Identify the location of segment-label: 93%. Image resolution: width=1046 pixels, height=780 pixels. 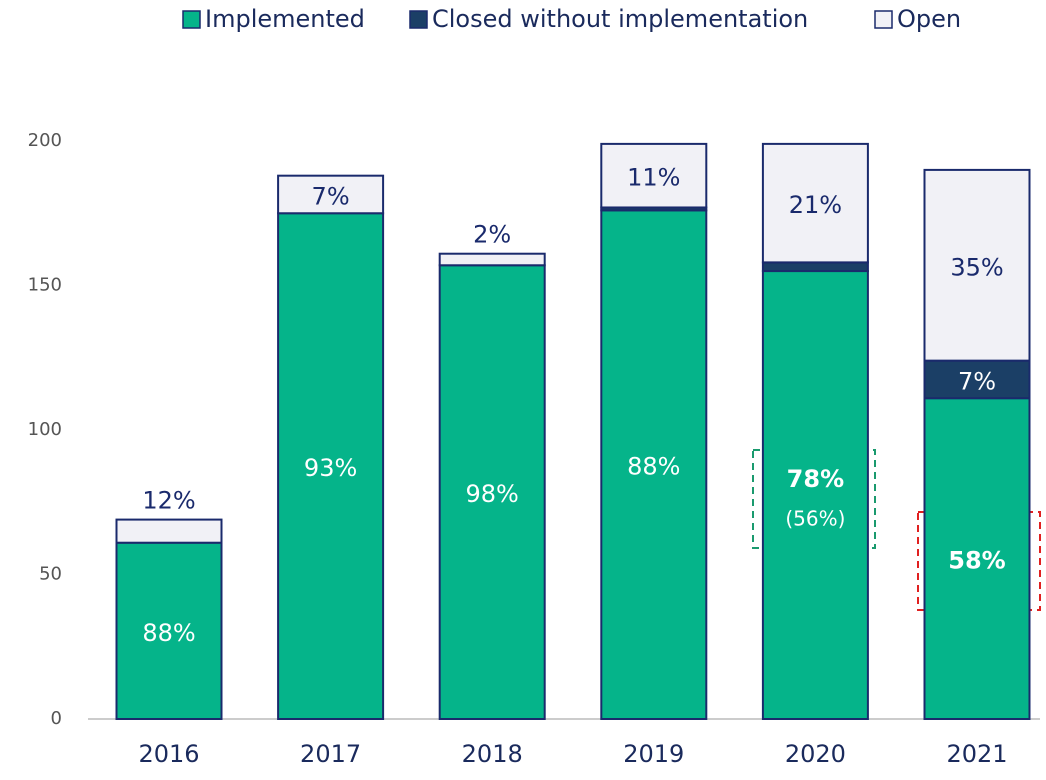
(330, 468).